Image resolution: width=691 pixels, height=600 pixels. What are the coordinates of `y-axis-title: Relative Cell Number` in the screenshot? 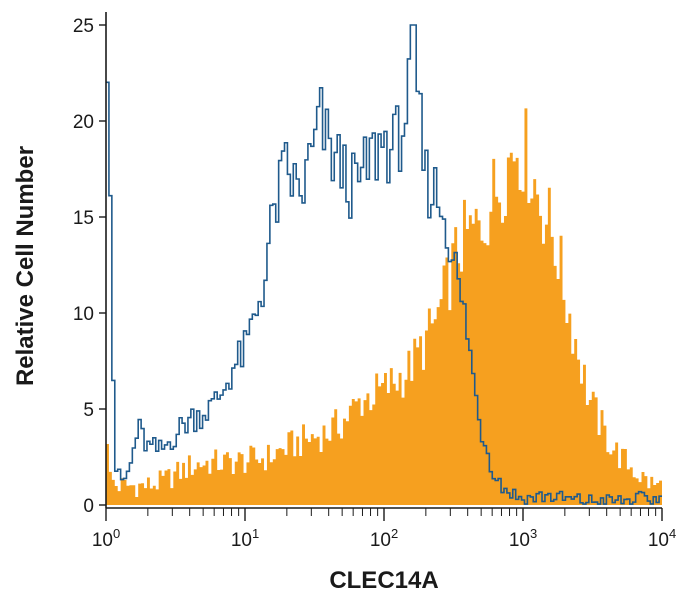 It's located at (25, 266).